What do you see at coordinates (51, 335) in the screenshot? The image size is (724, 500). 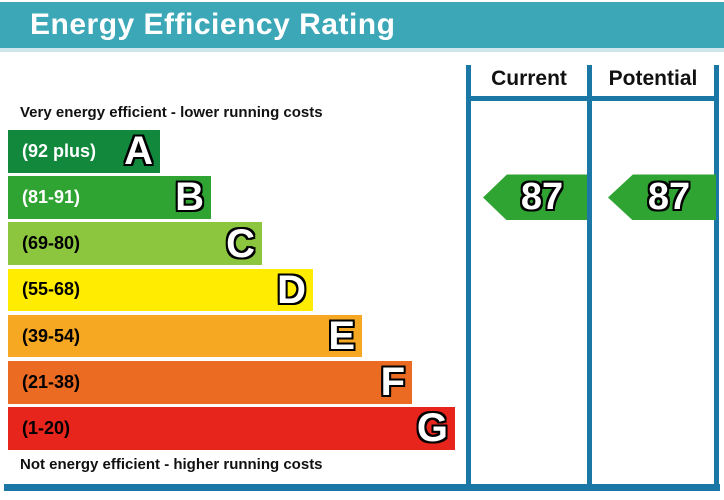 I see `band-e-range: (39-54)` at bounding box center [51, 335].